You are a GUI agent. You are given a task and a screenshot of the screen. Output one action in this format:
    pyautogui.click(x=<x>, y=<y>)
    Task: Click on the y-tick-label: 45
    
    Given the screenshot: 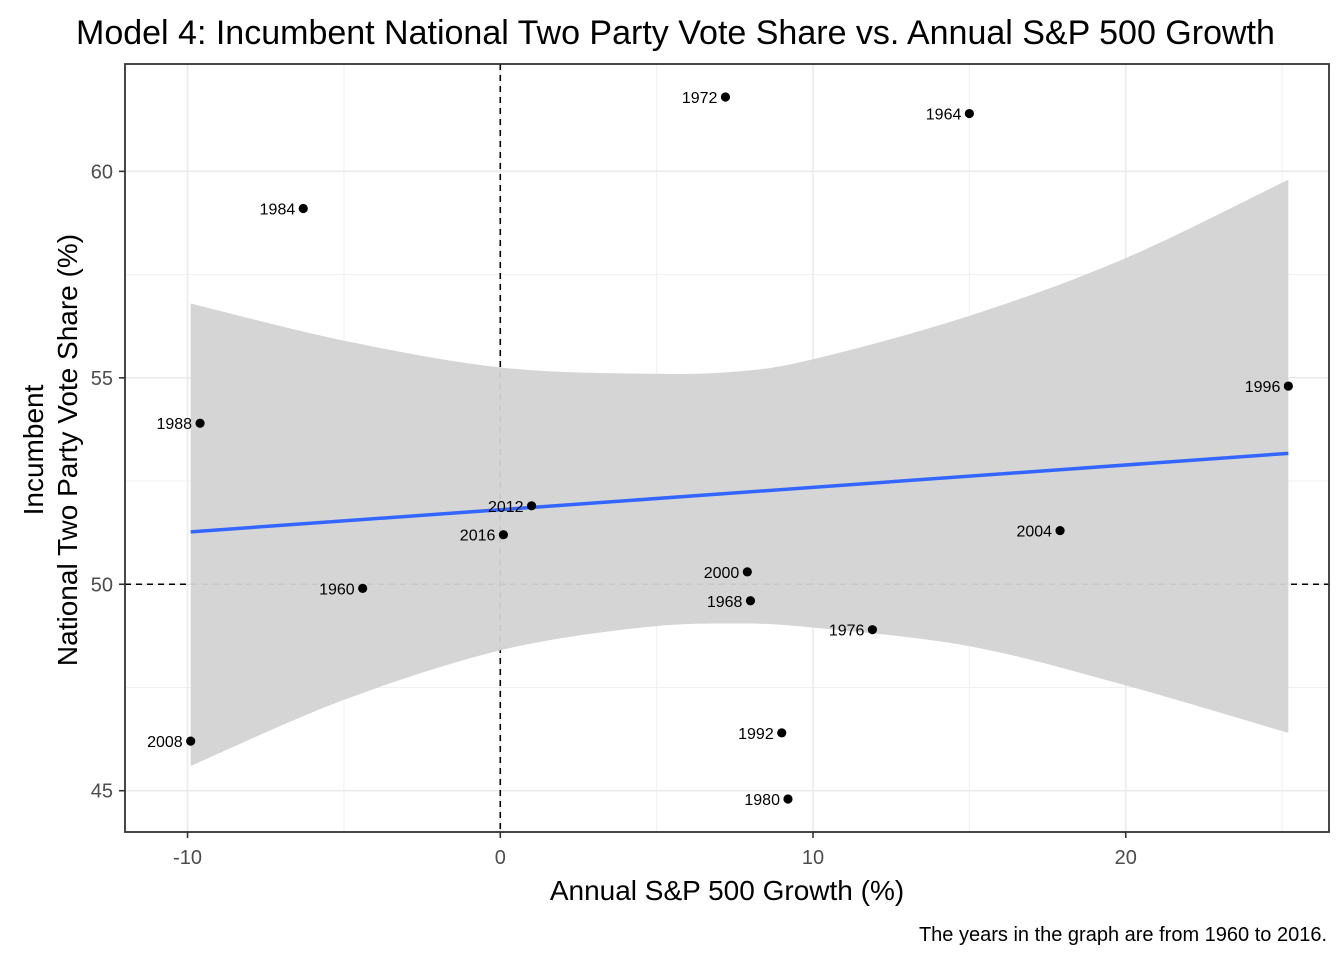 What is the action you would take?
    pyautogui.click(x=102, y=792)
    